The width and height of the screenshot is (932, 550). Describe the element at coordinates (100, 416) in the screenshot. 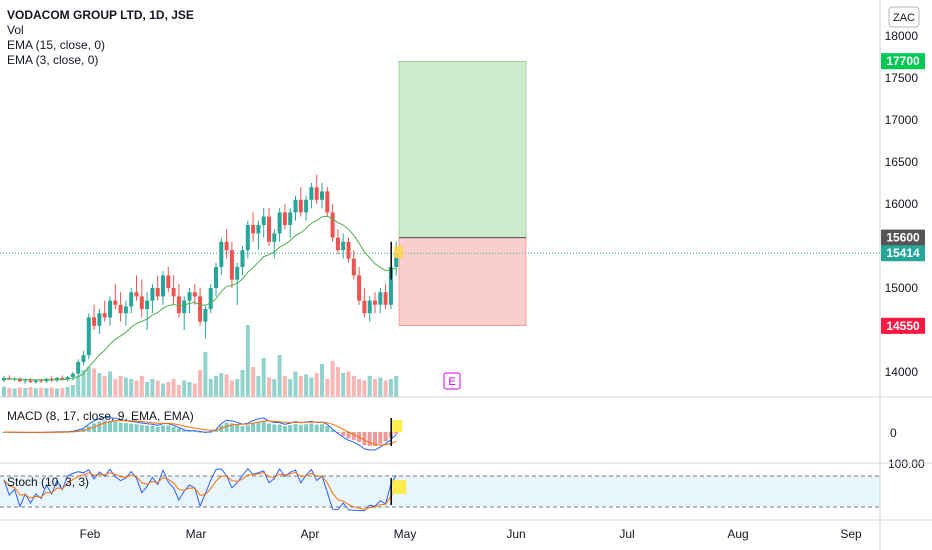

I see `macd-label: MACD (8, 17, close, 9, EMA, EMA)` at that location.